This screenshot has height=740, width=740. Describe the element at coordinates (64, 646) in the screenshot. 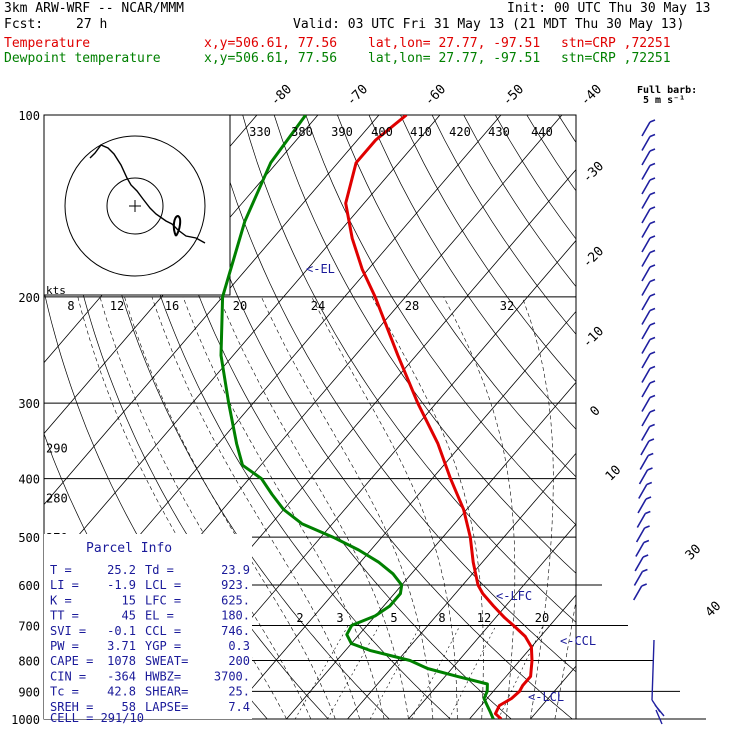

I see `parcel-info-key: PW =` at that location.